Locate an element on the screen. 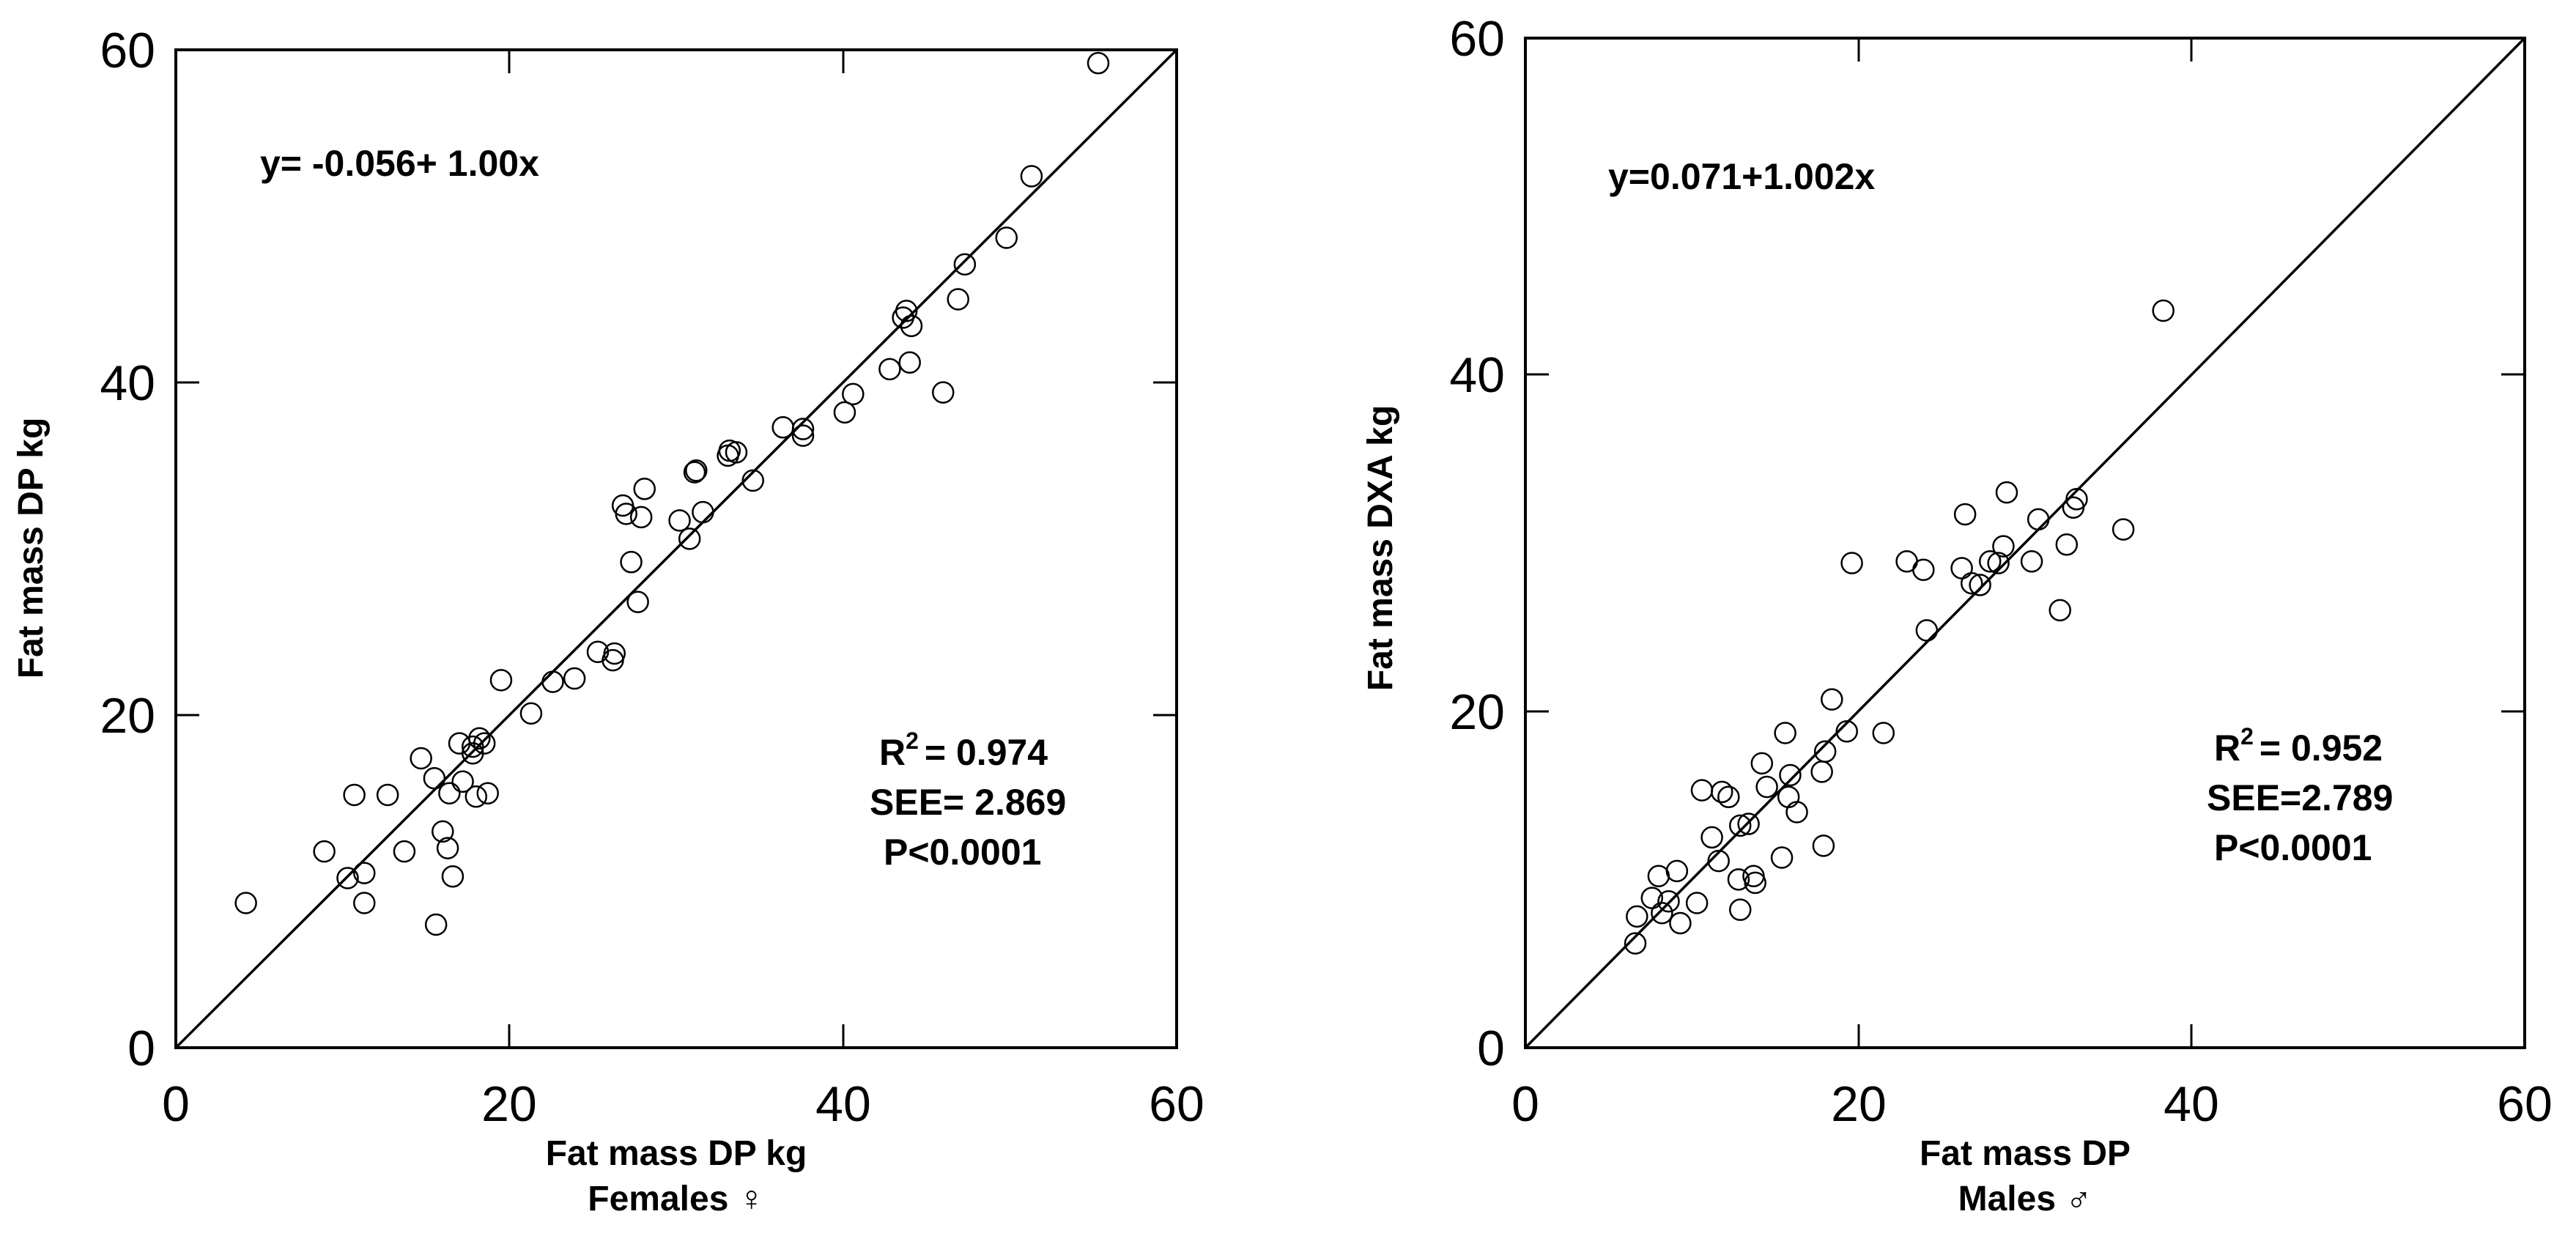  x-axis-ticks is located at coordinates (2025, 543).